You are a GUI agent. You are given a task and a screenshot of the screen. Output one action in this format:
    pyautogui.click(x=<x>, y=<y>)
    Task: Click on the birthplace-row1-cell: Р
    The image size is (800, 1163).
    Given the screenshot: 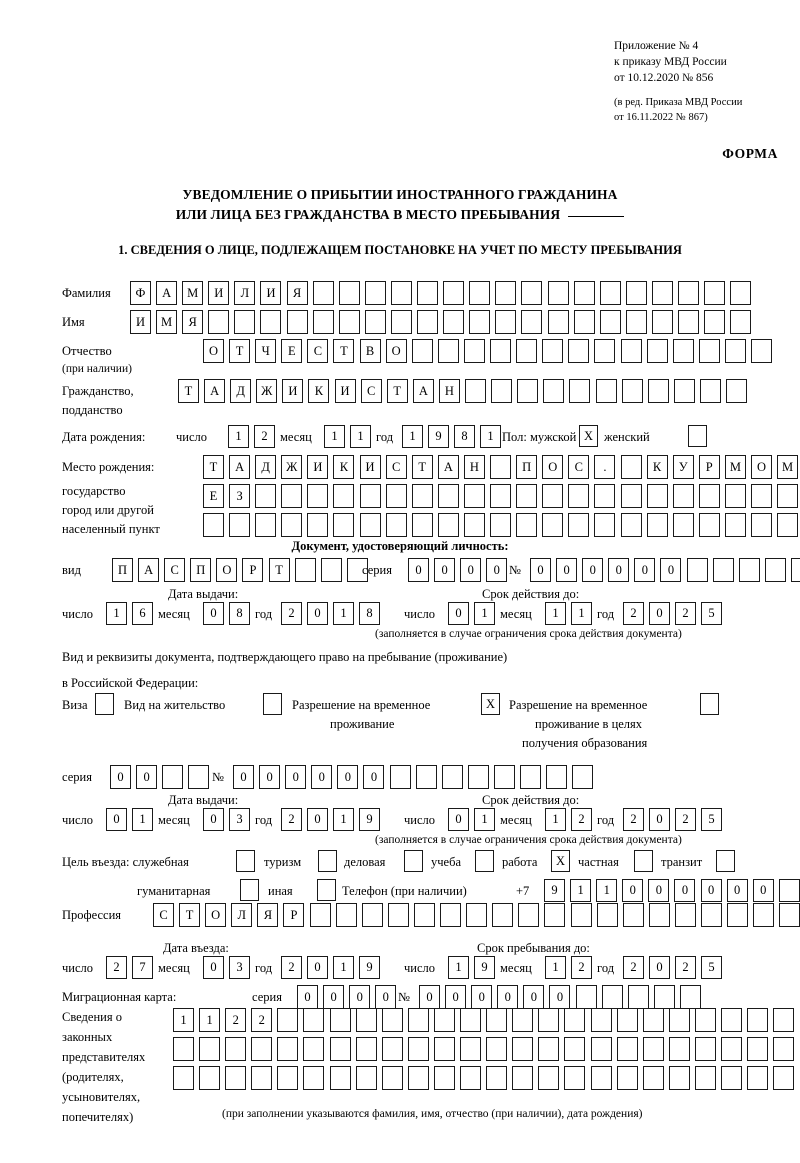 What is the action you would take?
    pyautogui.click(x=709, y=467)
    